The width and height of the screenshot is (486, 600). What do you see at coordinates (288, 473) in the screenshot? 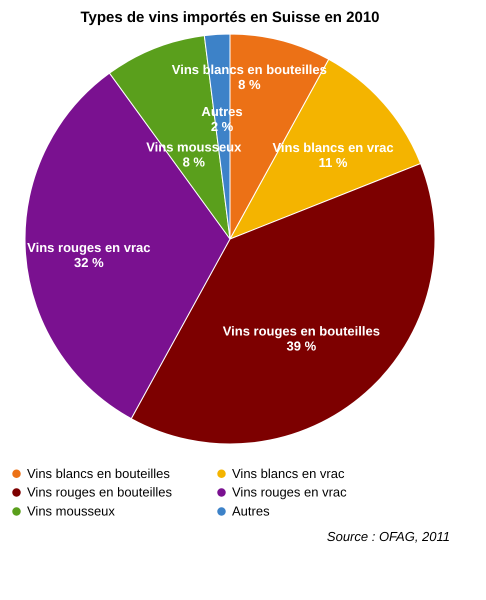
I see `legend-label: Vins blancs en vrac` at bounding box center [288, 473].